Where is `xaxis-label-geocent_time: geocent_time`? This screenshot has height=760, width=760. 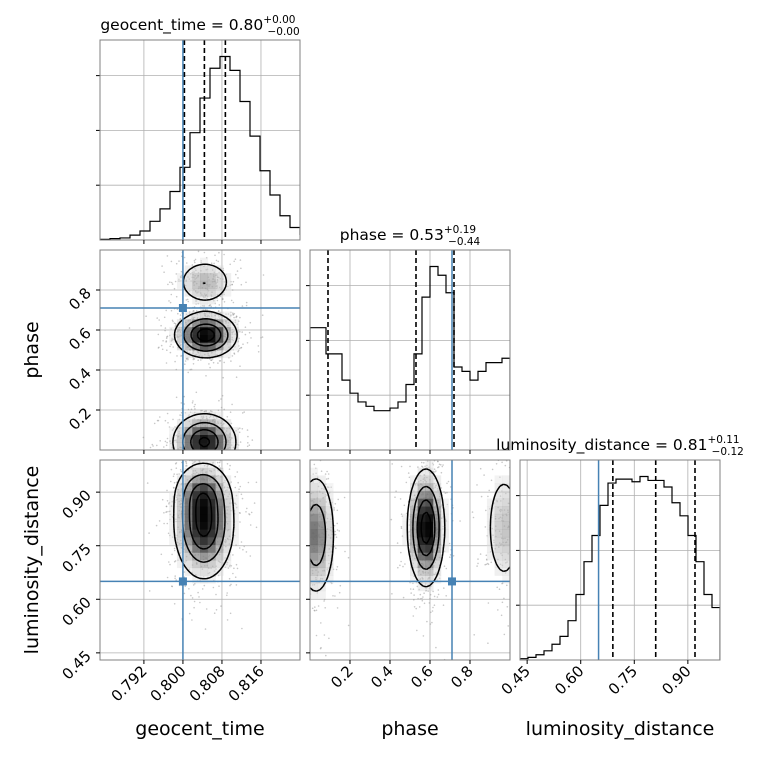
xaxis-label-geocent_time: geocent_time is located at coordinates (199, 729).